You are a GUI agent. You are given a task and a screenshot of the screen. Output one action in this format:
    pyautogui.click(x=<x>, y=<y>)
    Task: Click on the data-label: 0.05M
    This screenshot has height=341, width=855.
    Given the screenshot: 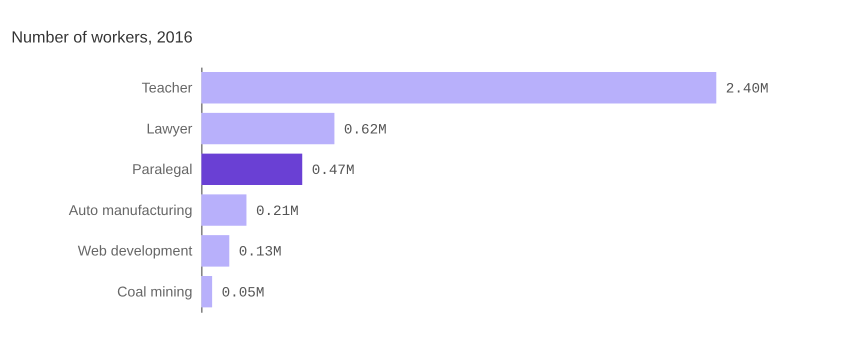 What is the action you would take?
    pyautogui.click(x=243, y=293)
    